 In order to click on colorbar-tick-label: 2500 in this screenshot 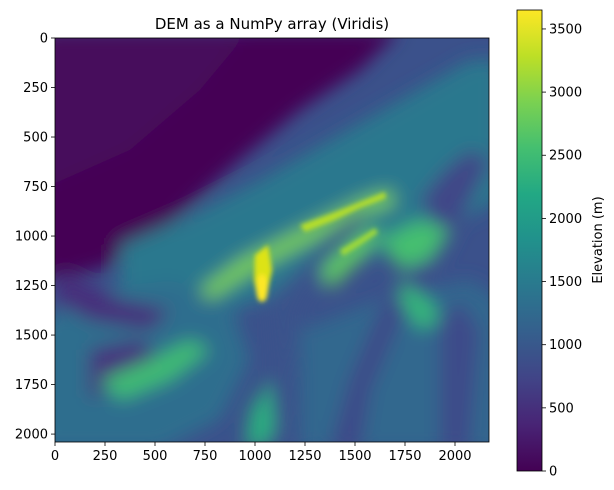, I will do `click(565, 156)`.